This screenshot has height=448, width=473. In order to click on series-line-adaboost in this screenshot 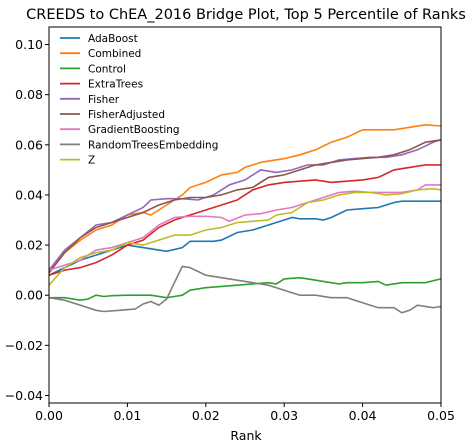, I will do `click(244, 238)`.